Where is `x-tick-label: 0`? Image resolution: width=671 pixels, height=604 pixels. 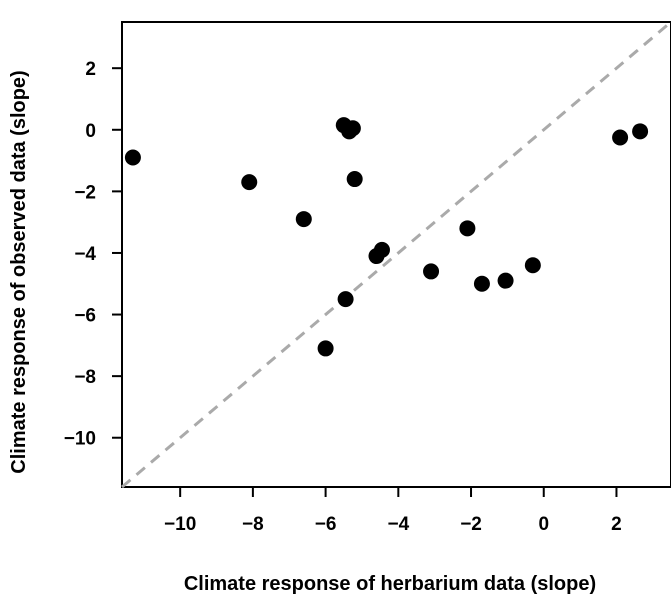
x-tick-label: 0 is located at coordinates (543, 524).